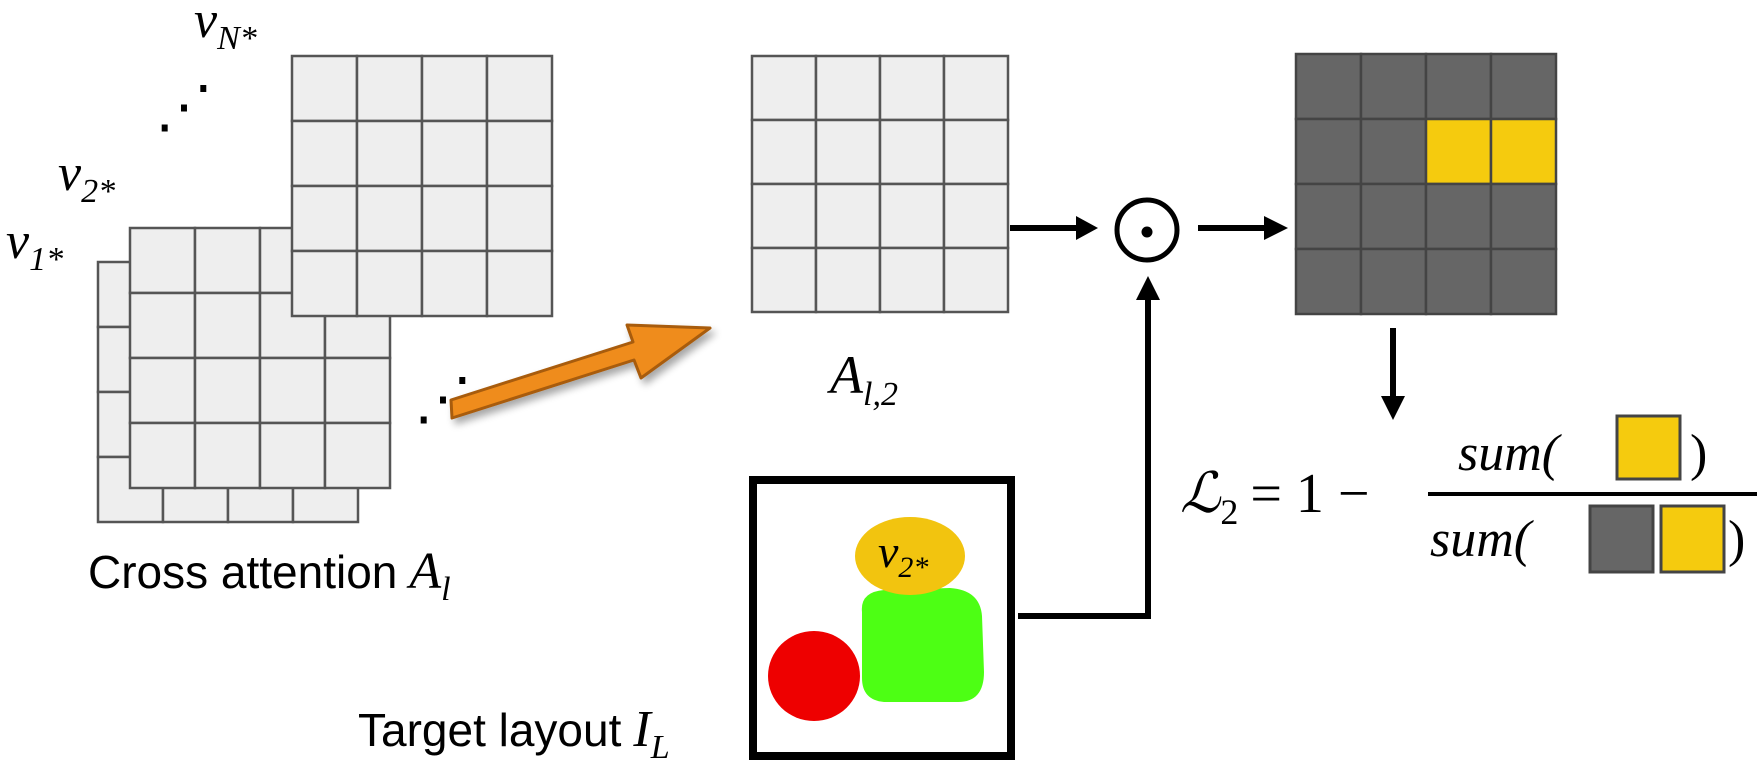 This screenshot has height=768, width=1762. What do you see at coordinates (1621, 539) in the screenshot?
I see `denominator-gray-swatch` at bounding box center [1621, 539].